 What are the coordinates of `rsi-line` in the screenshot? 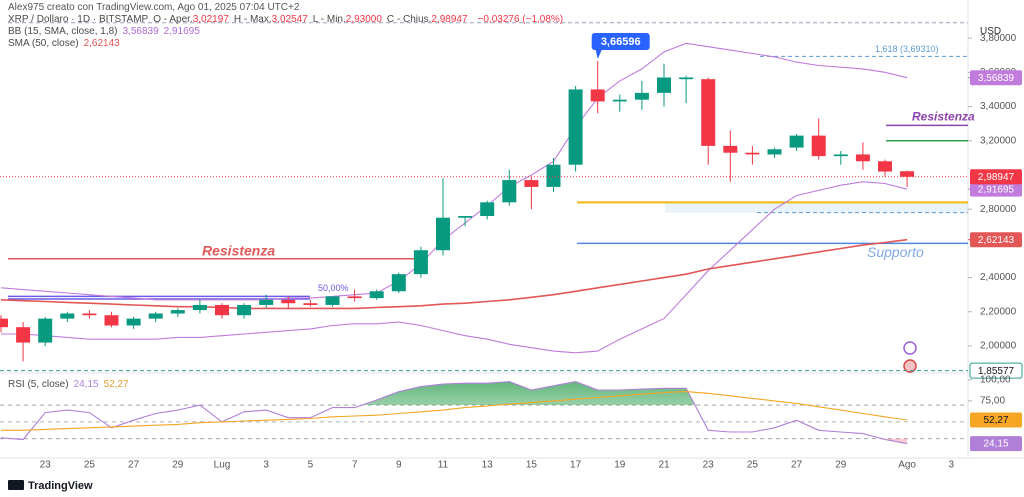 It's located at (454, 413).